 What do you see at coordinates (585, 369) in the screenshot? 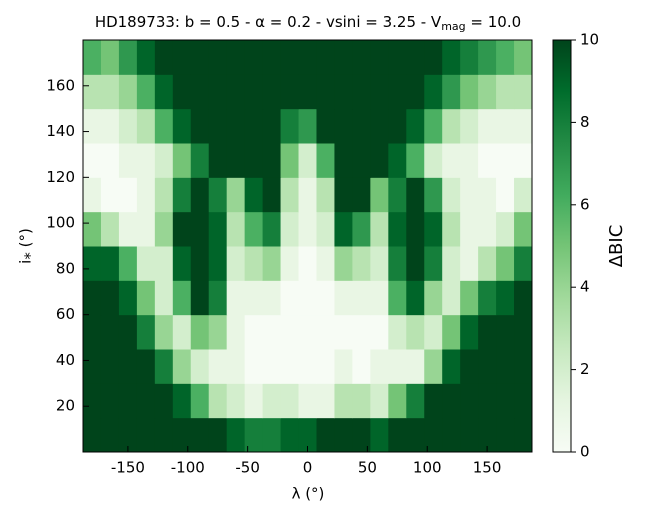
I see `colorbar-tick-label: 2` at bounding box center [585, 369].